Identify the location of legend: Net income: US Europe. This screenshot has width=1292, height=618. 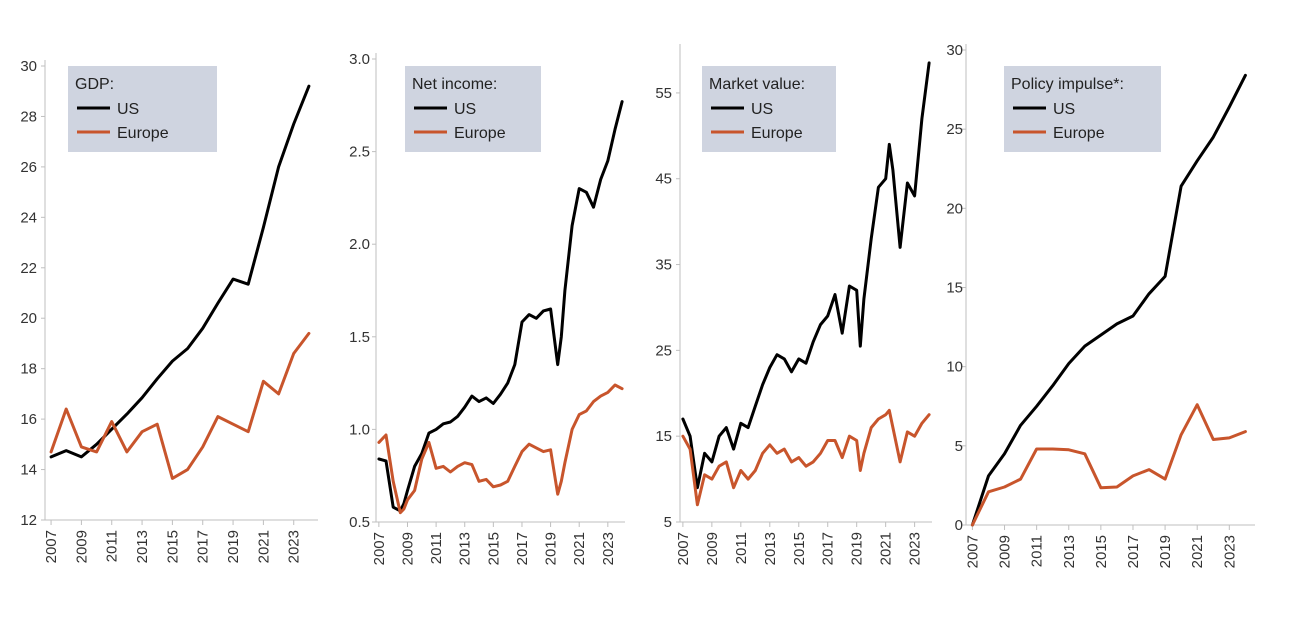
(473, 109).